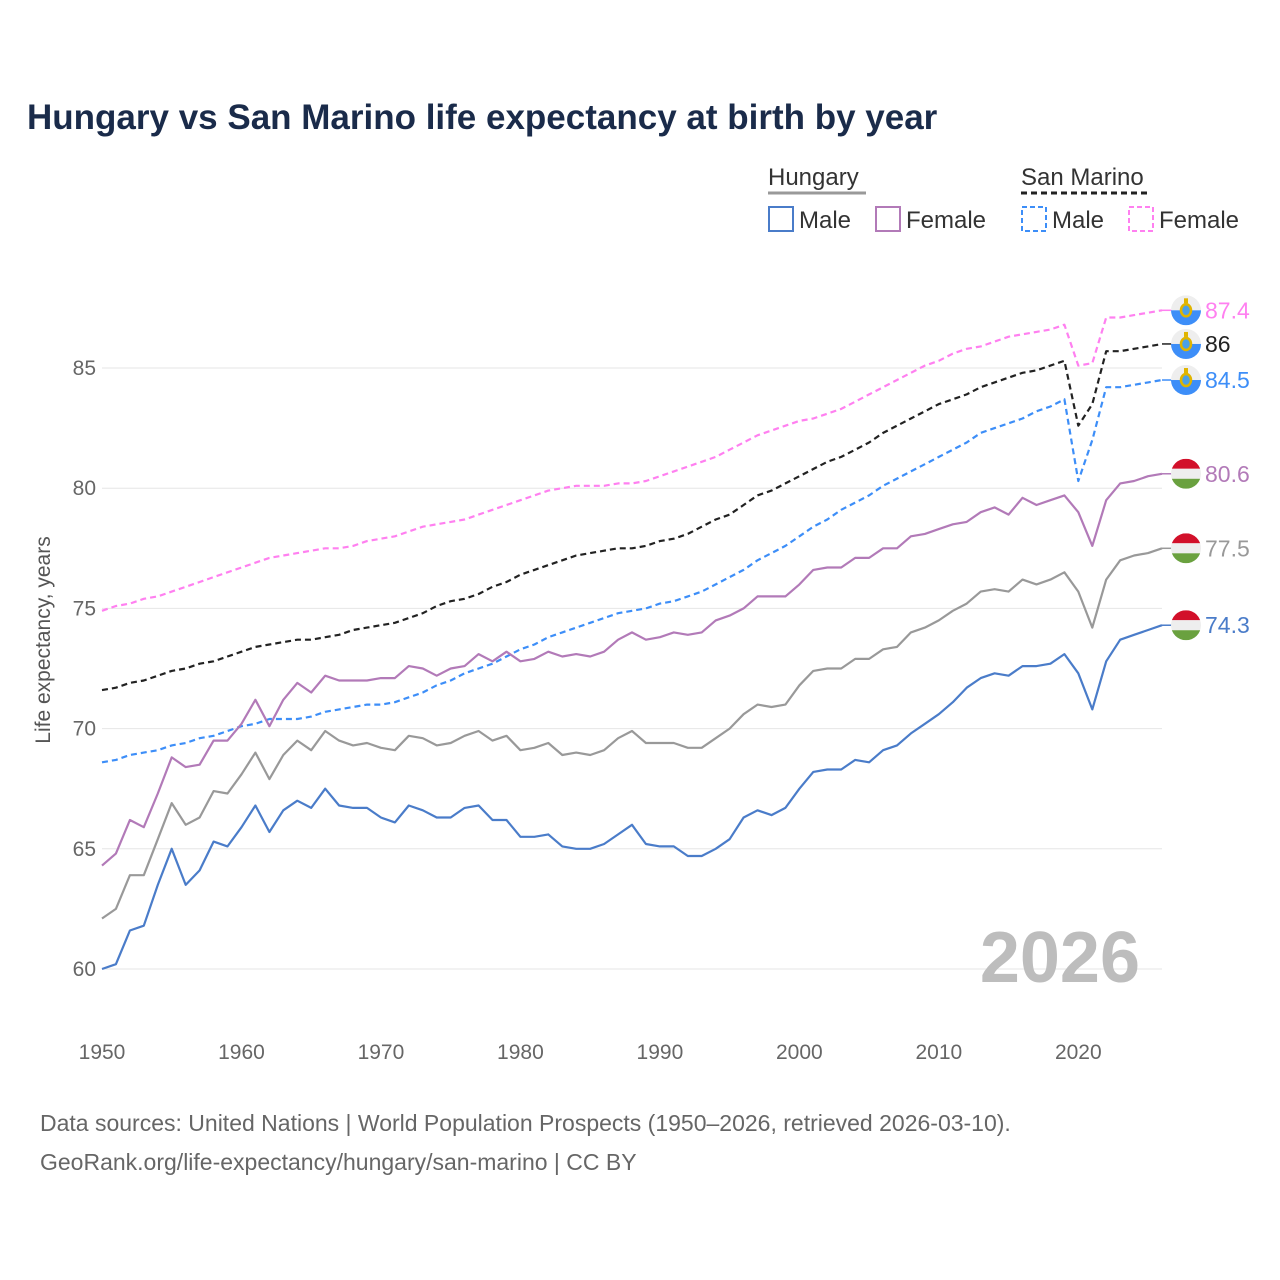  What do you see at coordinates (1227, 625) in the screenshot?
I see `end-label-hungary-male: 74.3` at bounding box center [1227, 625].